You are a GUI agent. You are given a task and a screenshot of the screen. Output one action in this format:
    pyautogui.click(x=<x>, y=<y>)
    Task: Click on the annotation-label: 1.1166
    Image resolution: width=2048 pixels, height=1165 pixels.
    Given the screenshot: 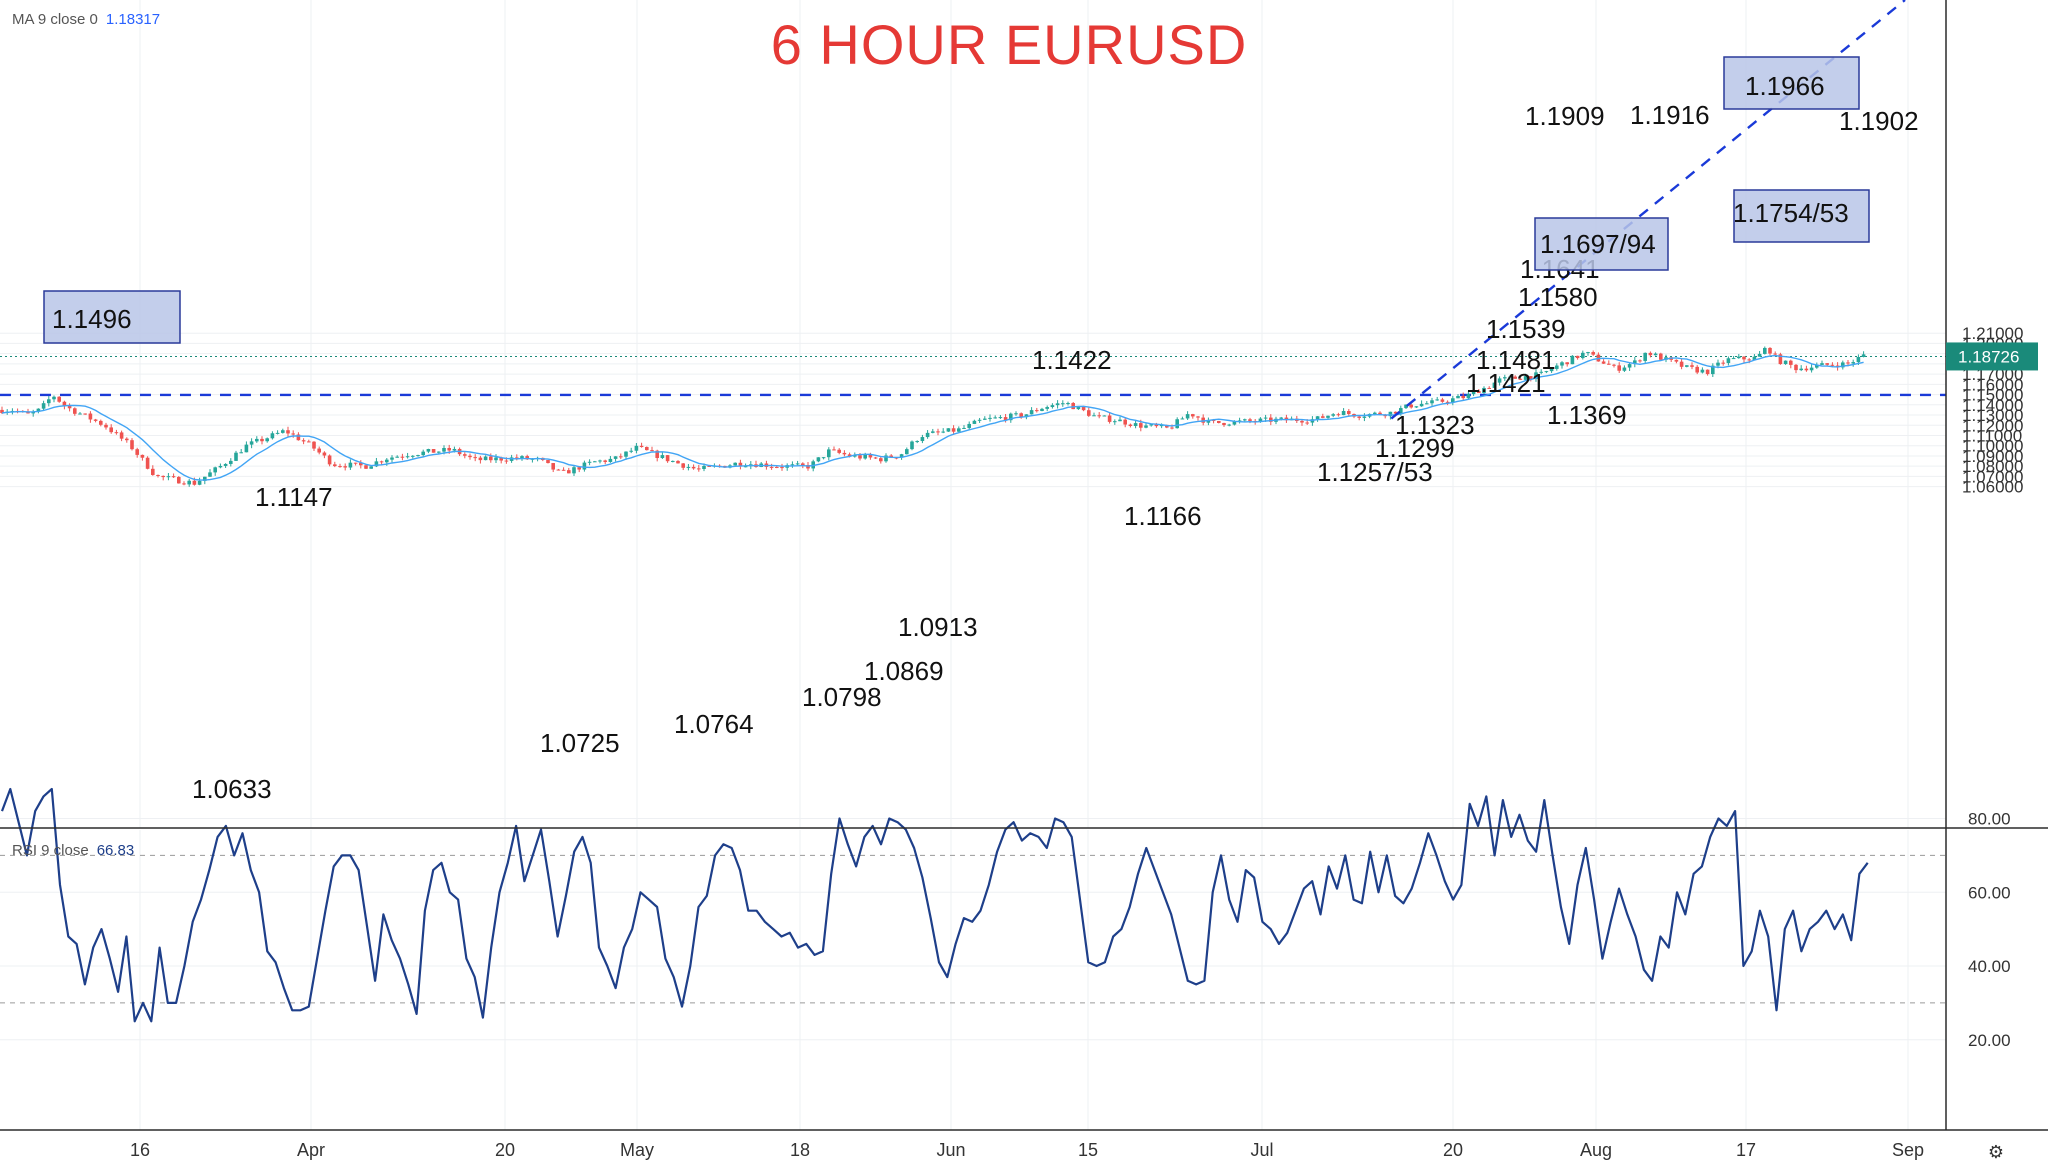 What is the action you would take?
    pyautogui.click(x=1163, y=516)
    